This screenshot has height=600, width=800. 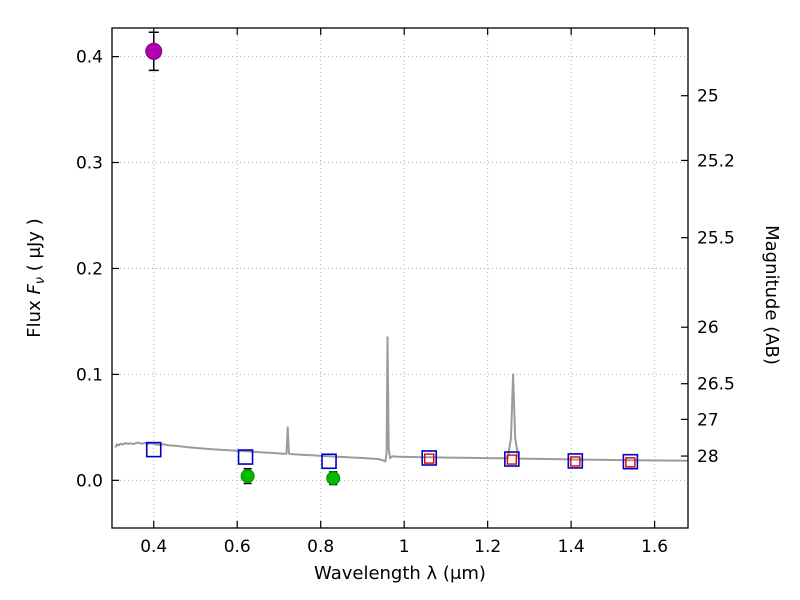 What do you see at coordinates (716, 385) in the screenshot?
I see `y-tick-label-right: 26.5` at bounding box center [716, 385].